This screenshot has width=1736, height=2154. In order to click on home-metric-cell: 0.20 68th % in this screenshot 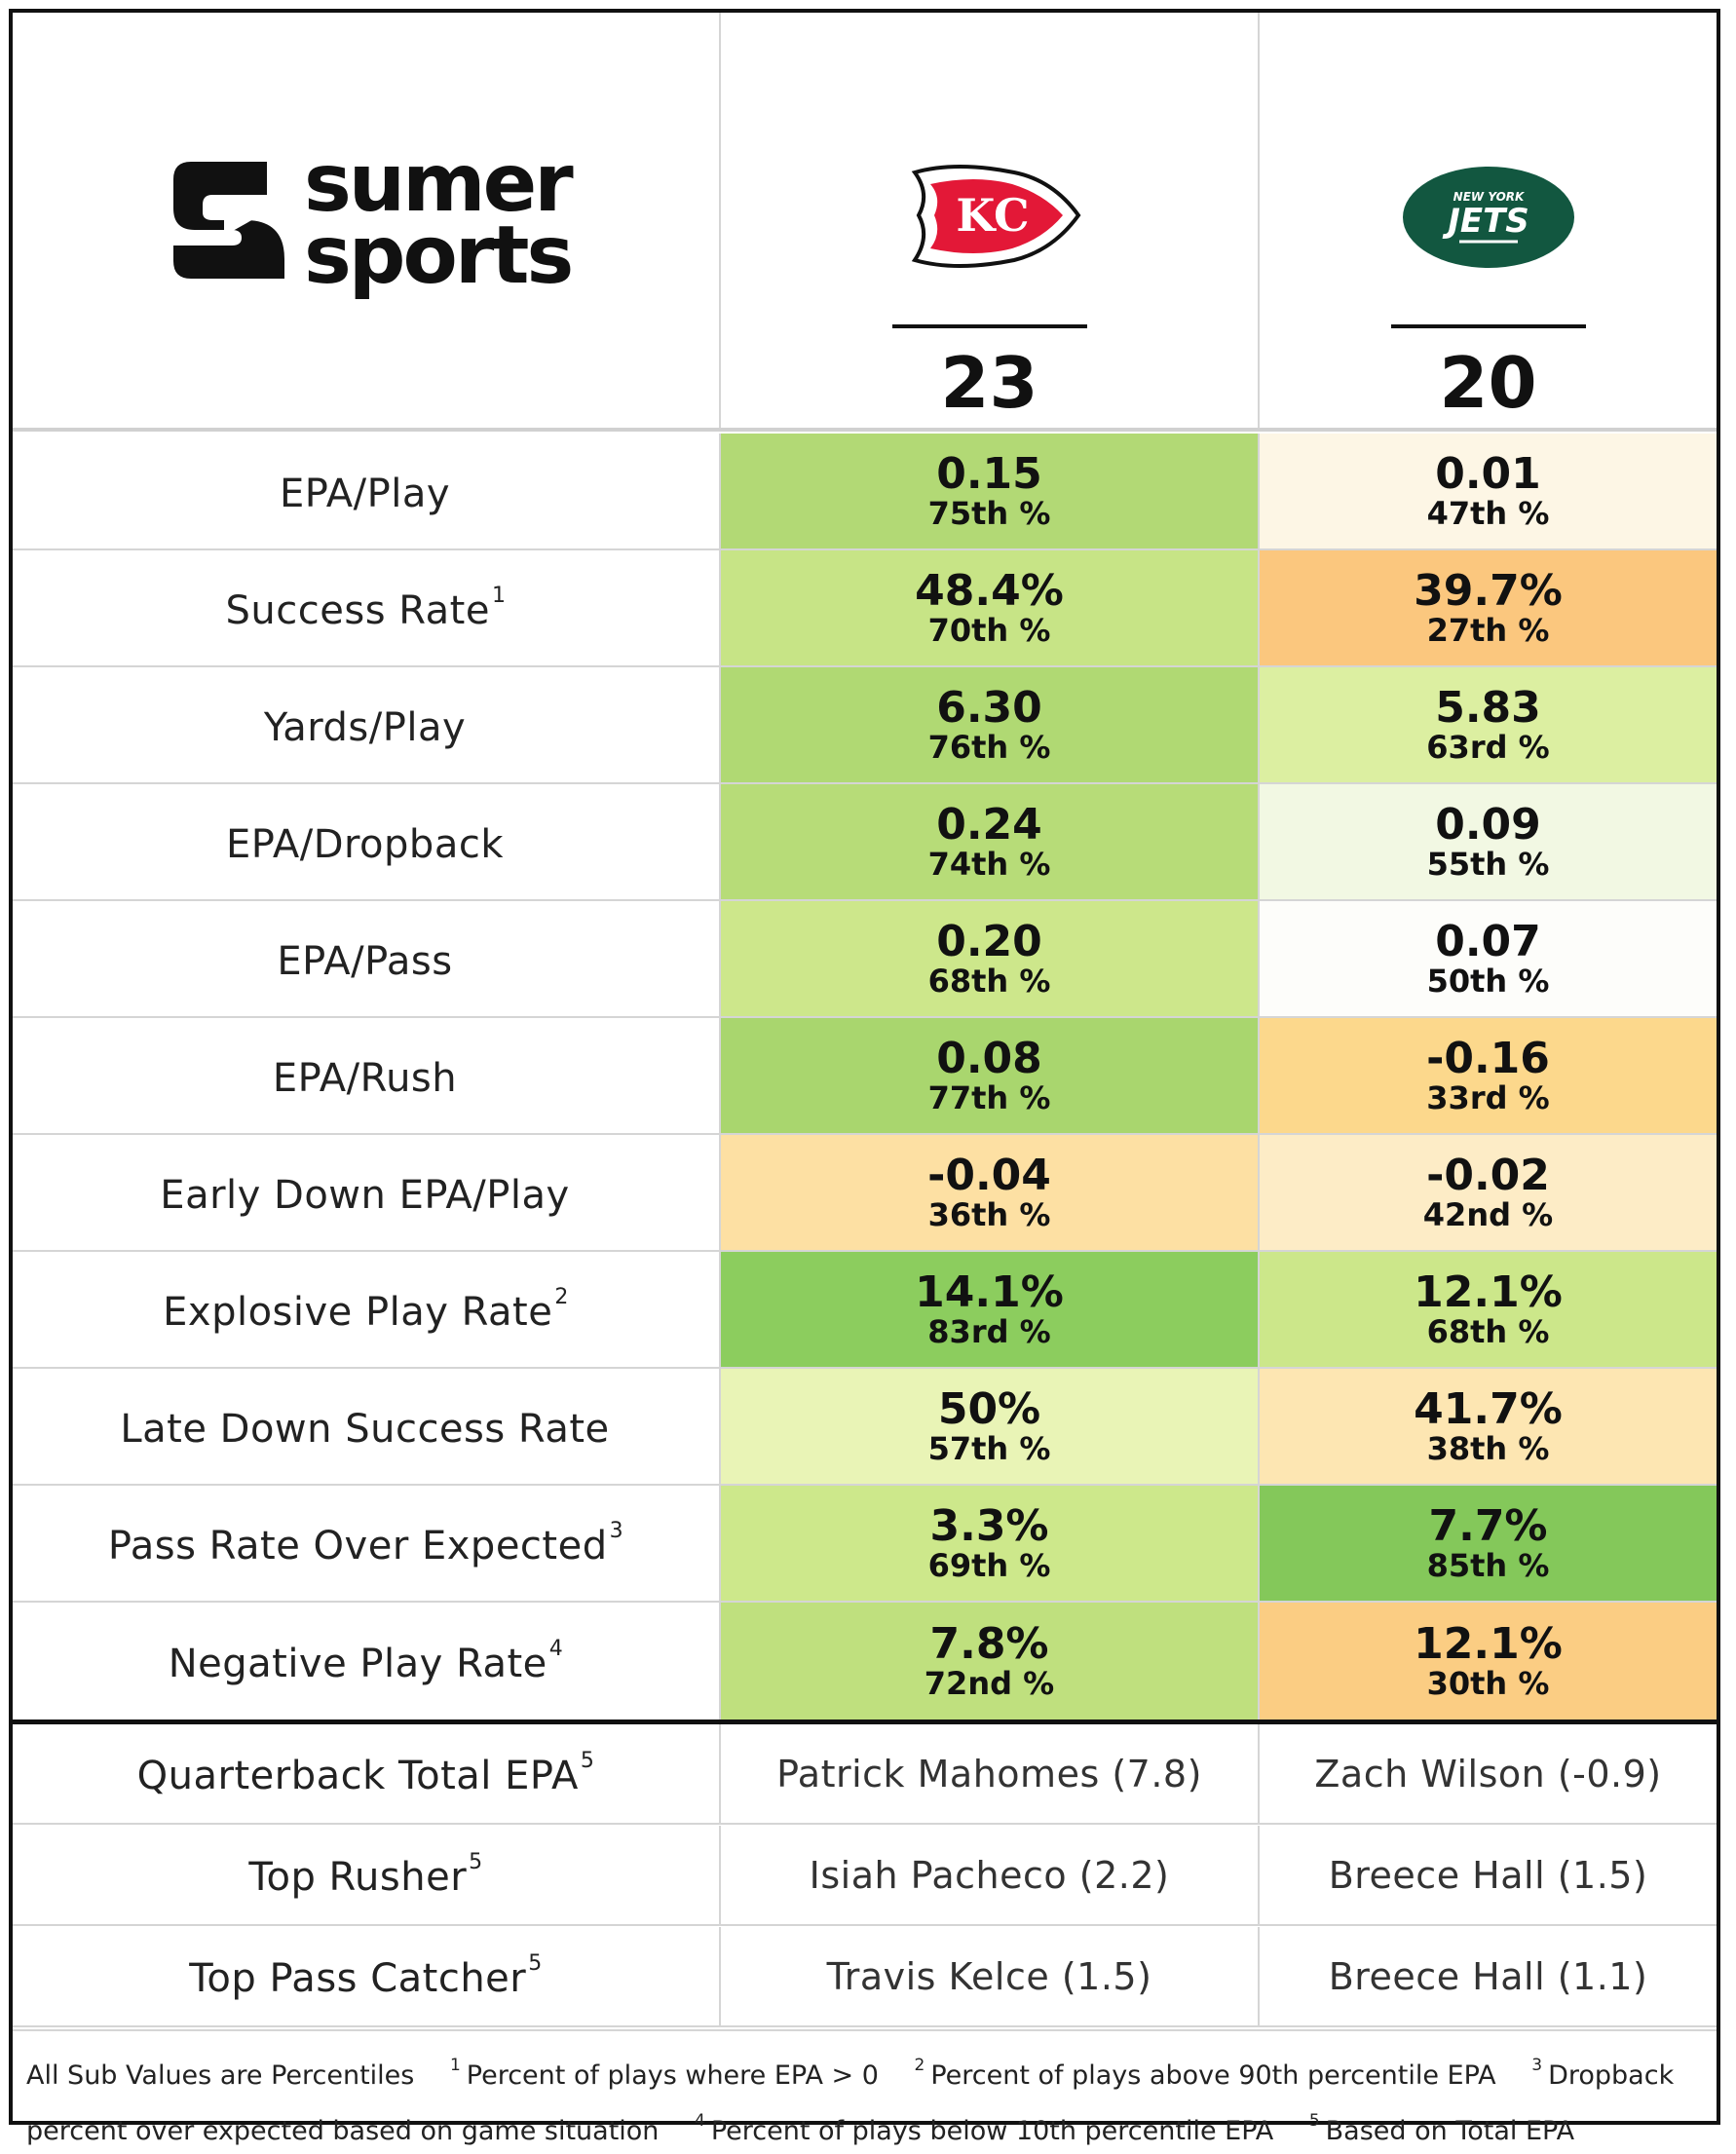, I will do `click(990, 960)`.